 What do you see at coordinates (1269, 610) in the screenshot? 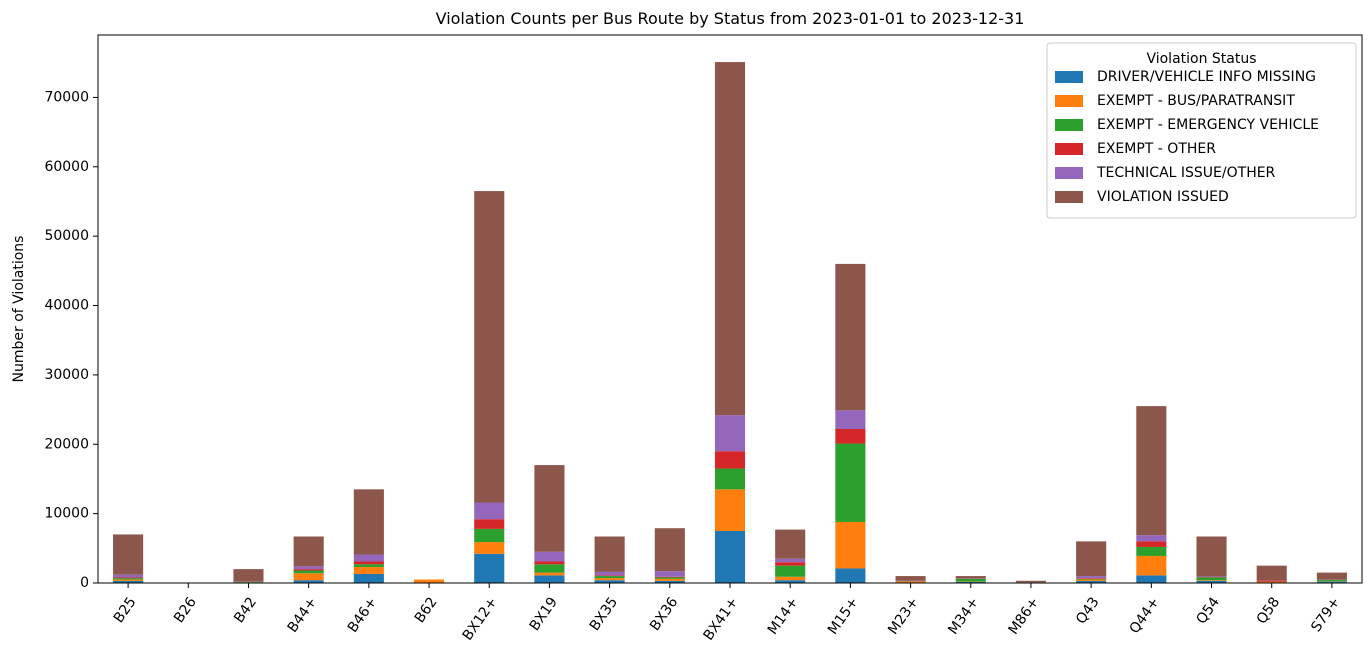
I see `x-tick-label: Q58` at bounding box center [1269, 610].